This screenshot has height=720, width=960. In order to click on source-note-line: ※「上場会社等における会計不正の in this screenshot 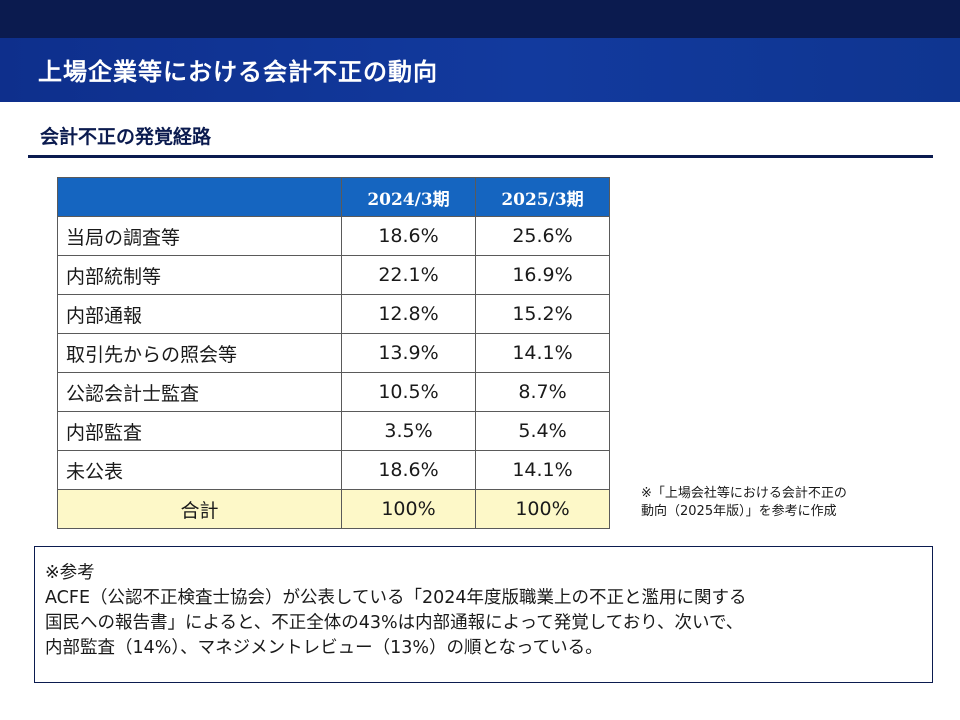, I will do `click(744, 493)`.